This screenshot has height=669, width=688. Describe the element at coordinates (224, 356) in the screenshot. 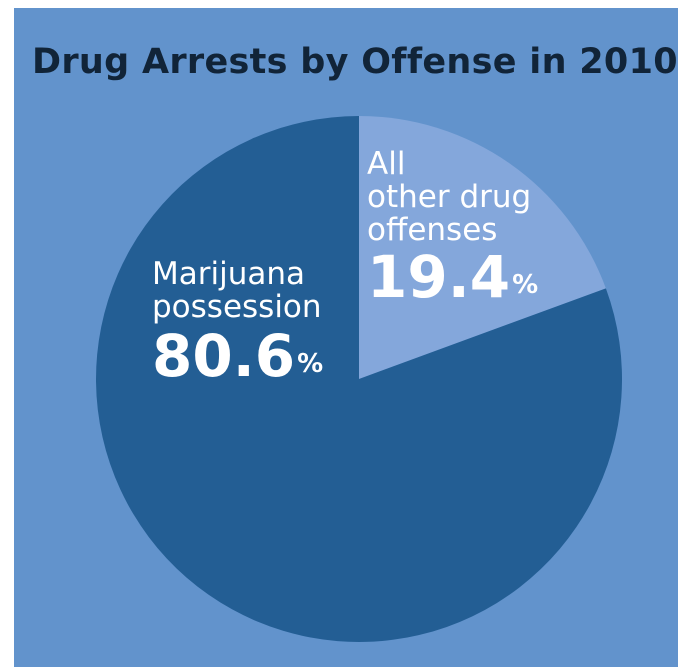

I see `slice-value-number: 80.6` at that location.